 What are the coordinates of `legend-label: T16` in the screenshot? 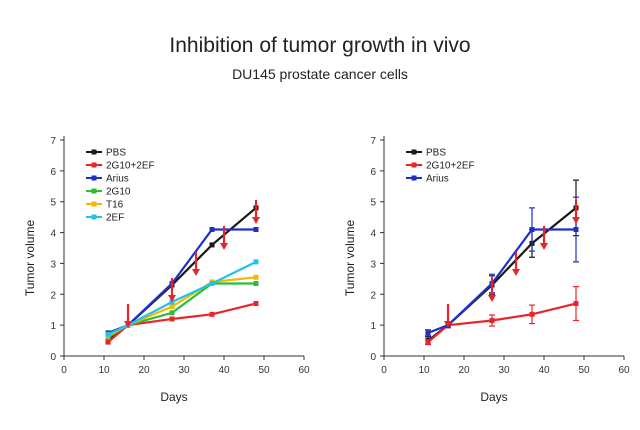 It's located at (115, 205).